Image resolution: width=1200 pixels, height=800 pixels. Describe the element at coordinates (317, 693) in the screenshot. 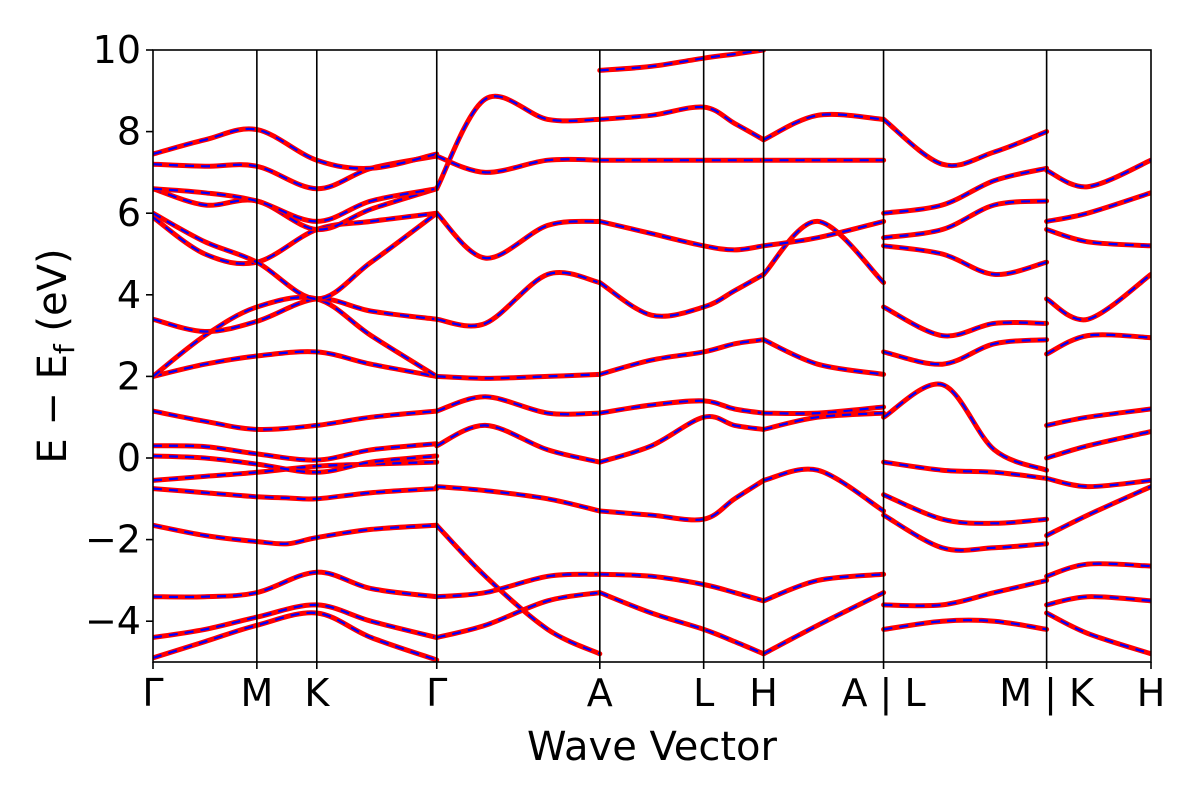

I see `x-tick-label: K` at that location.